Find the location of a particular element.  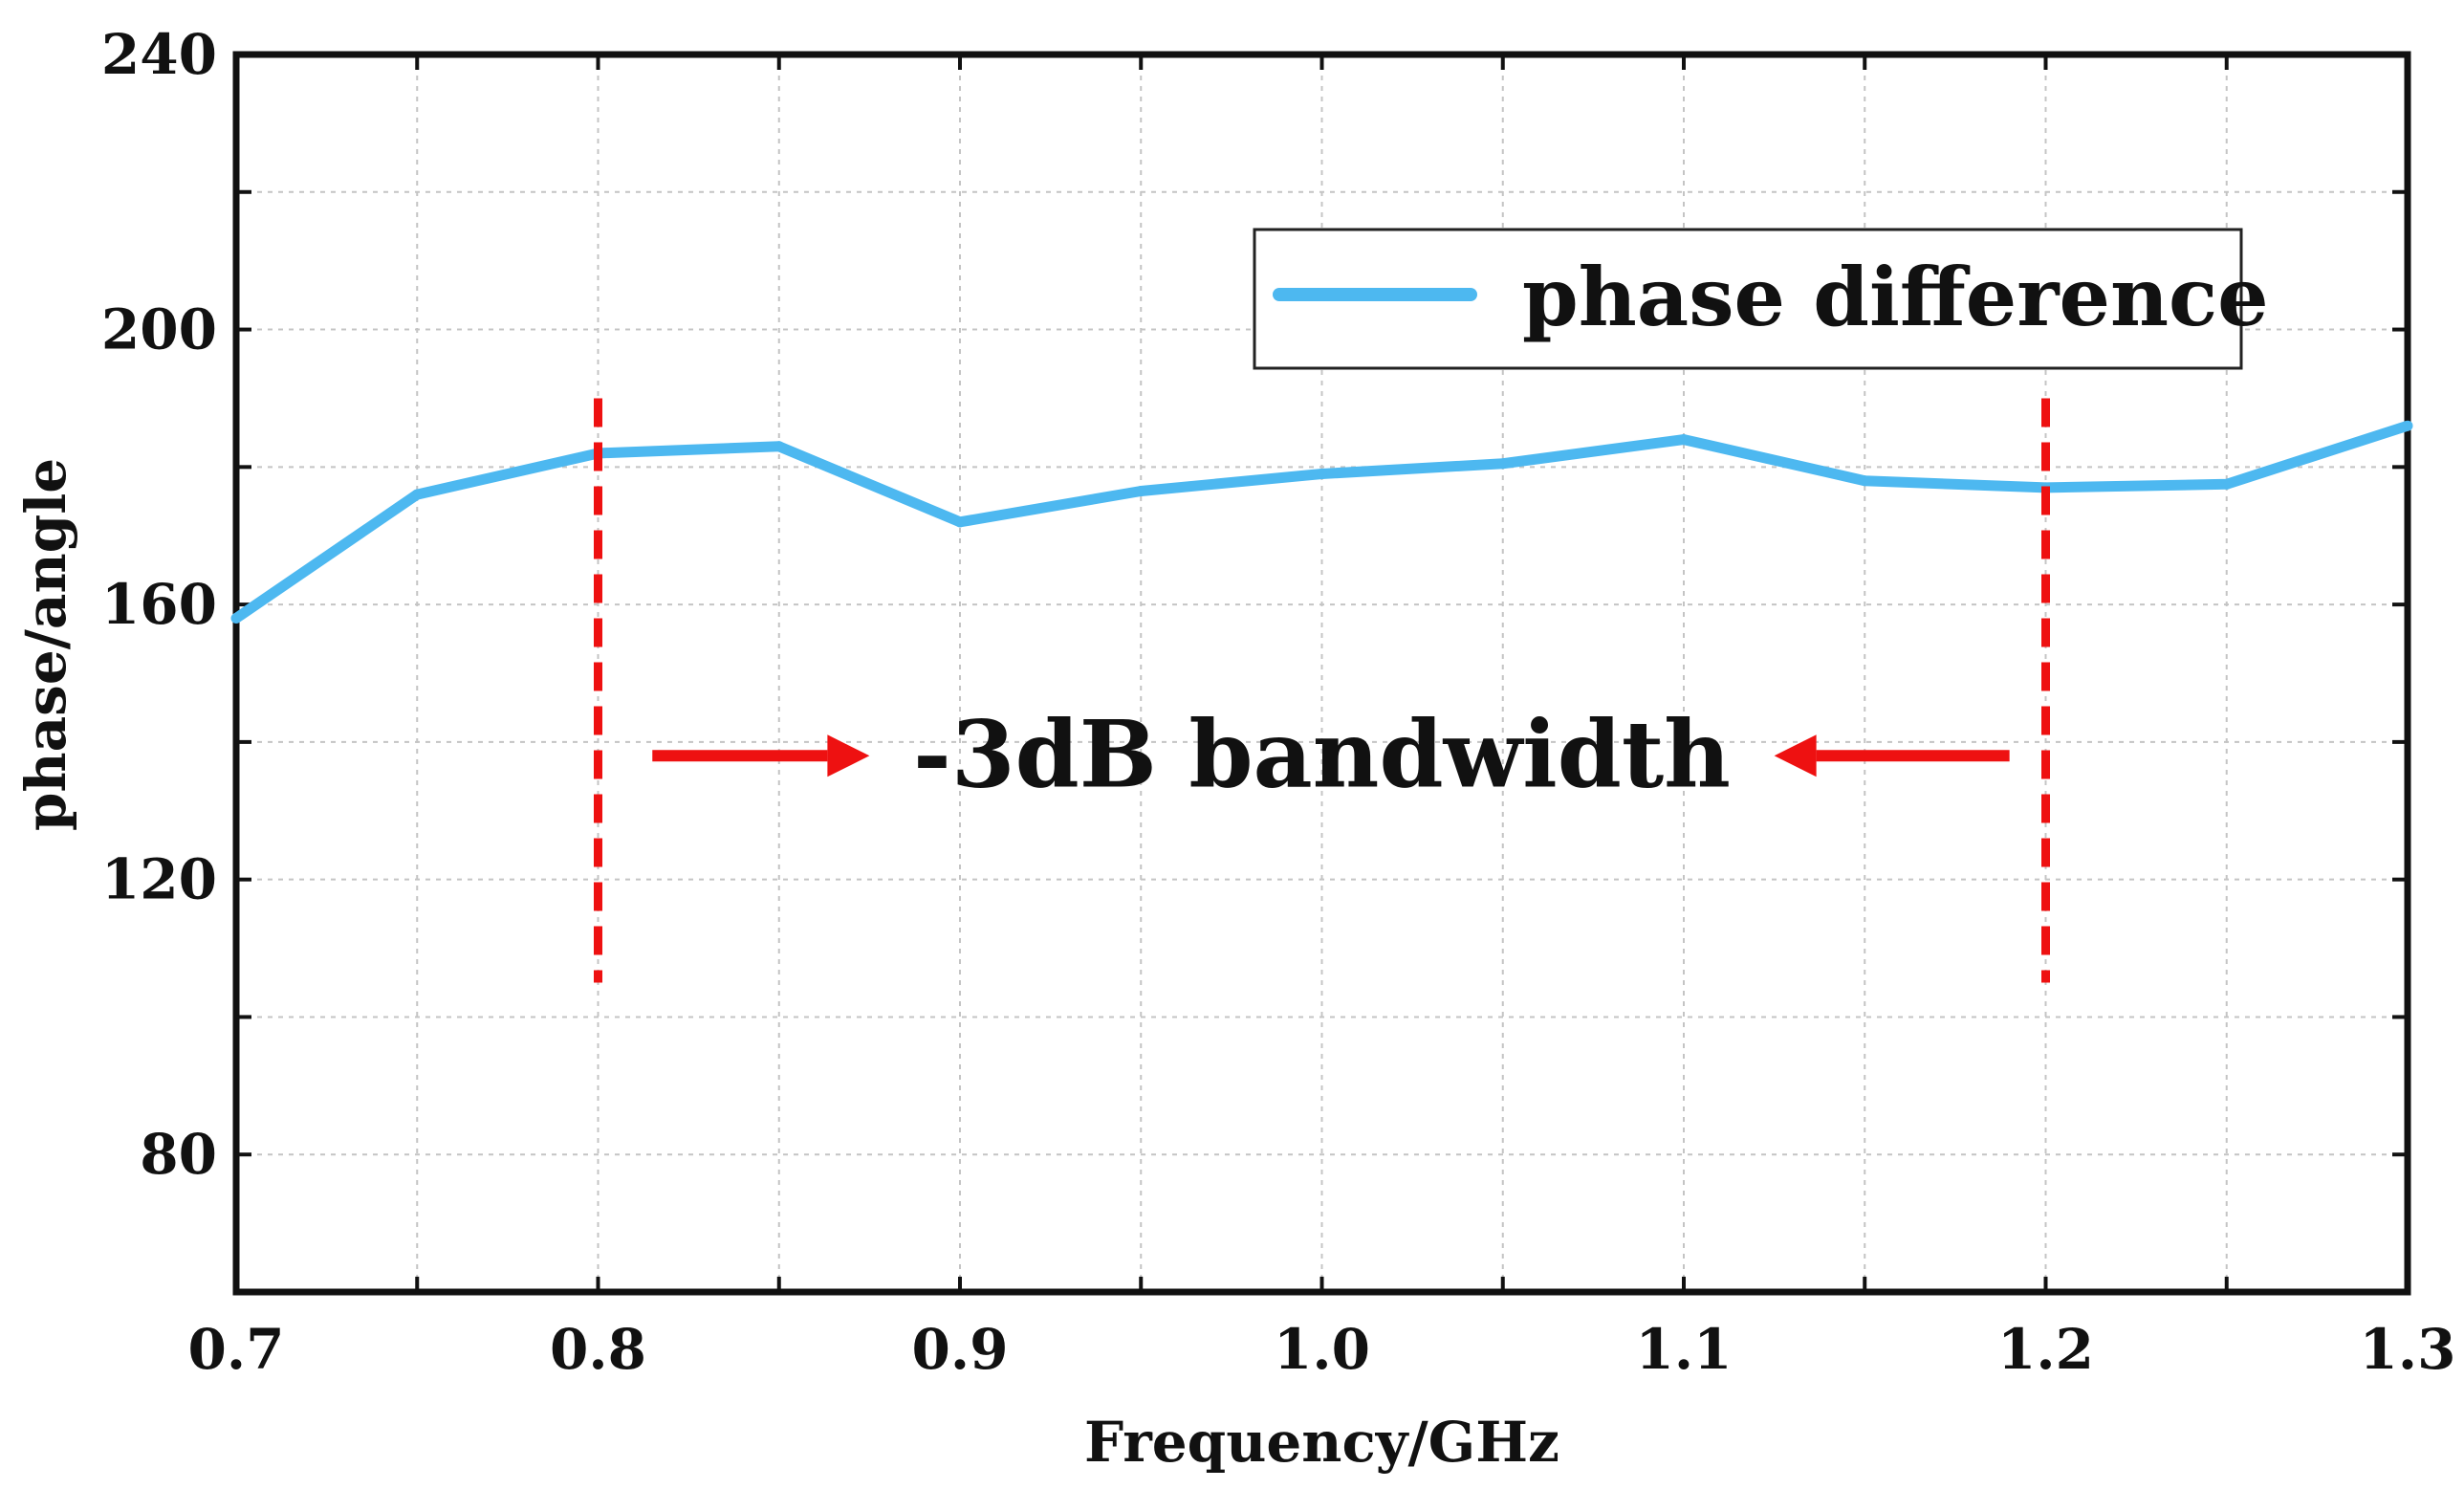

x-tick-label: 1.3 is located at coordinates (2408, 1349).